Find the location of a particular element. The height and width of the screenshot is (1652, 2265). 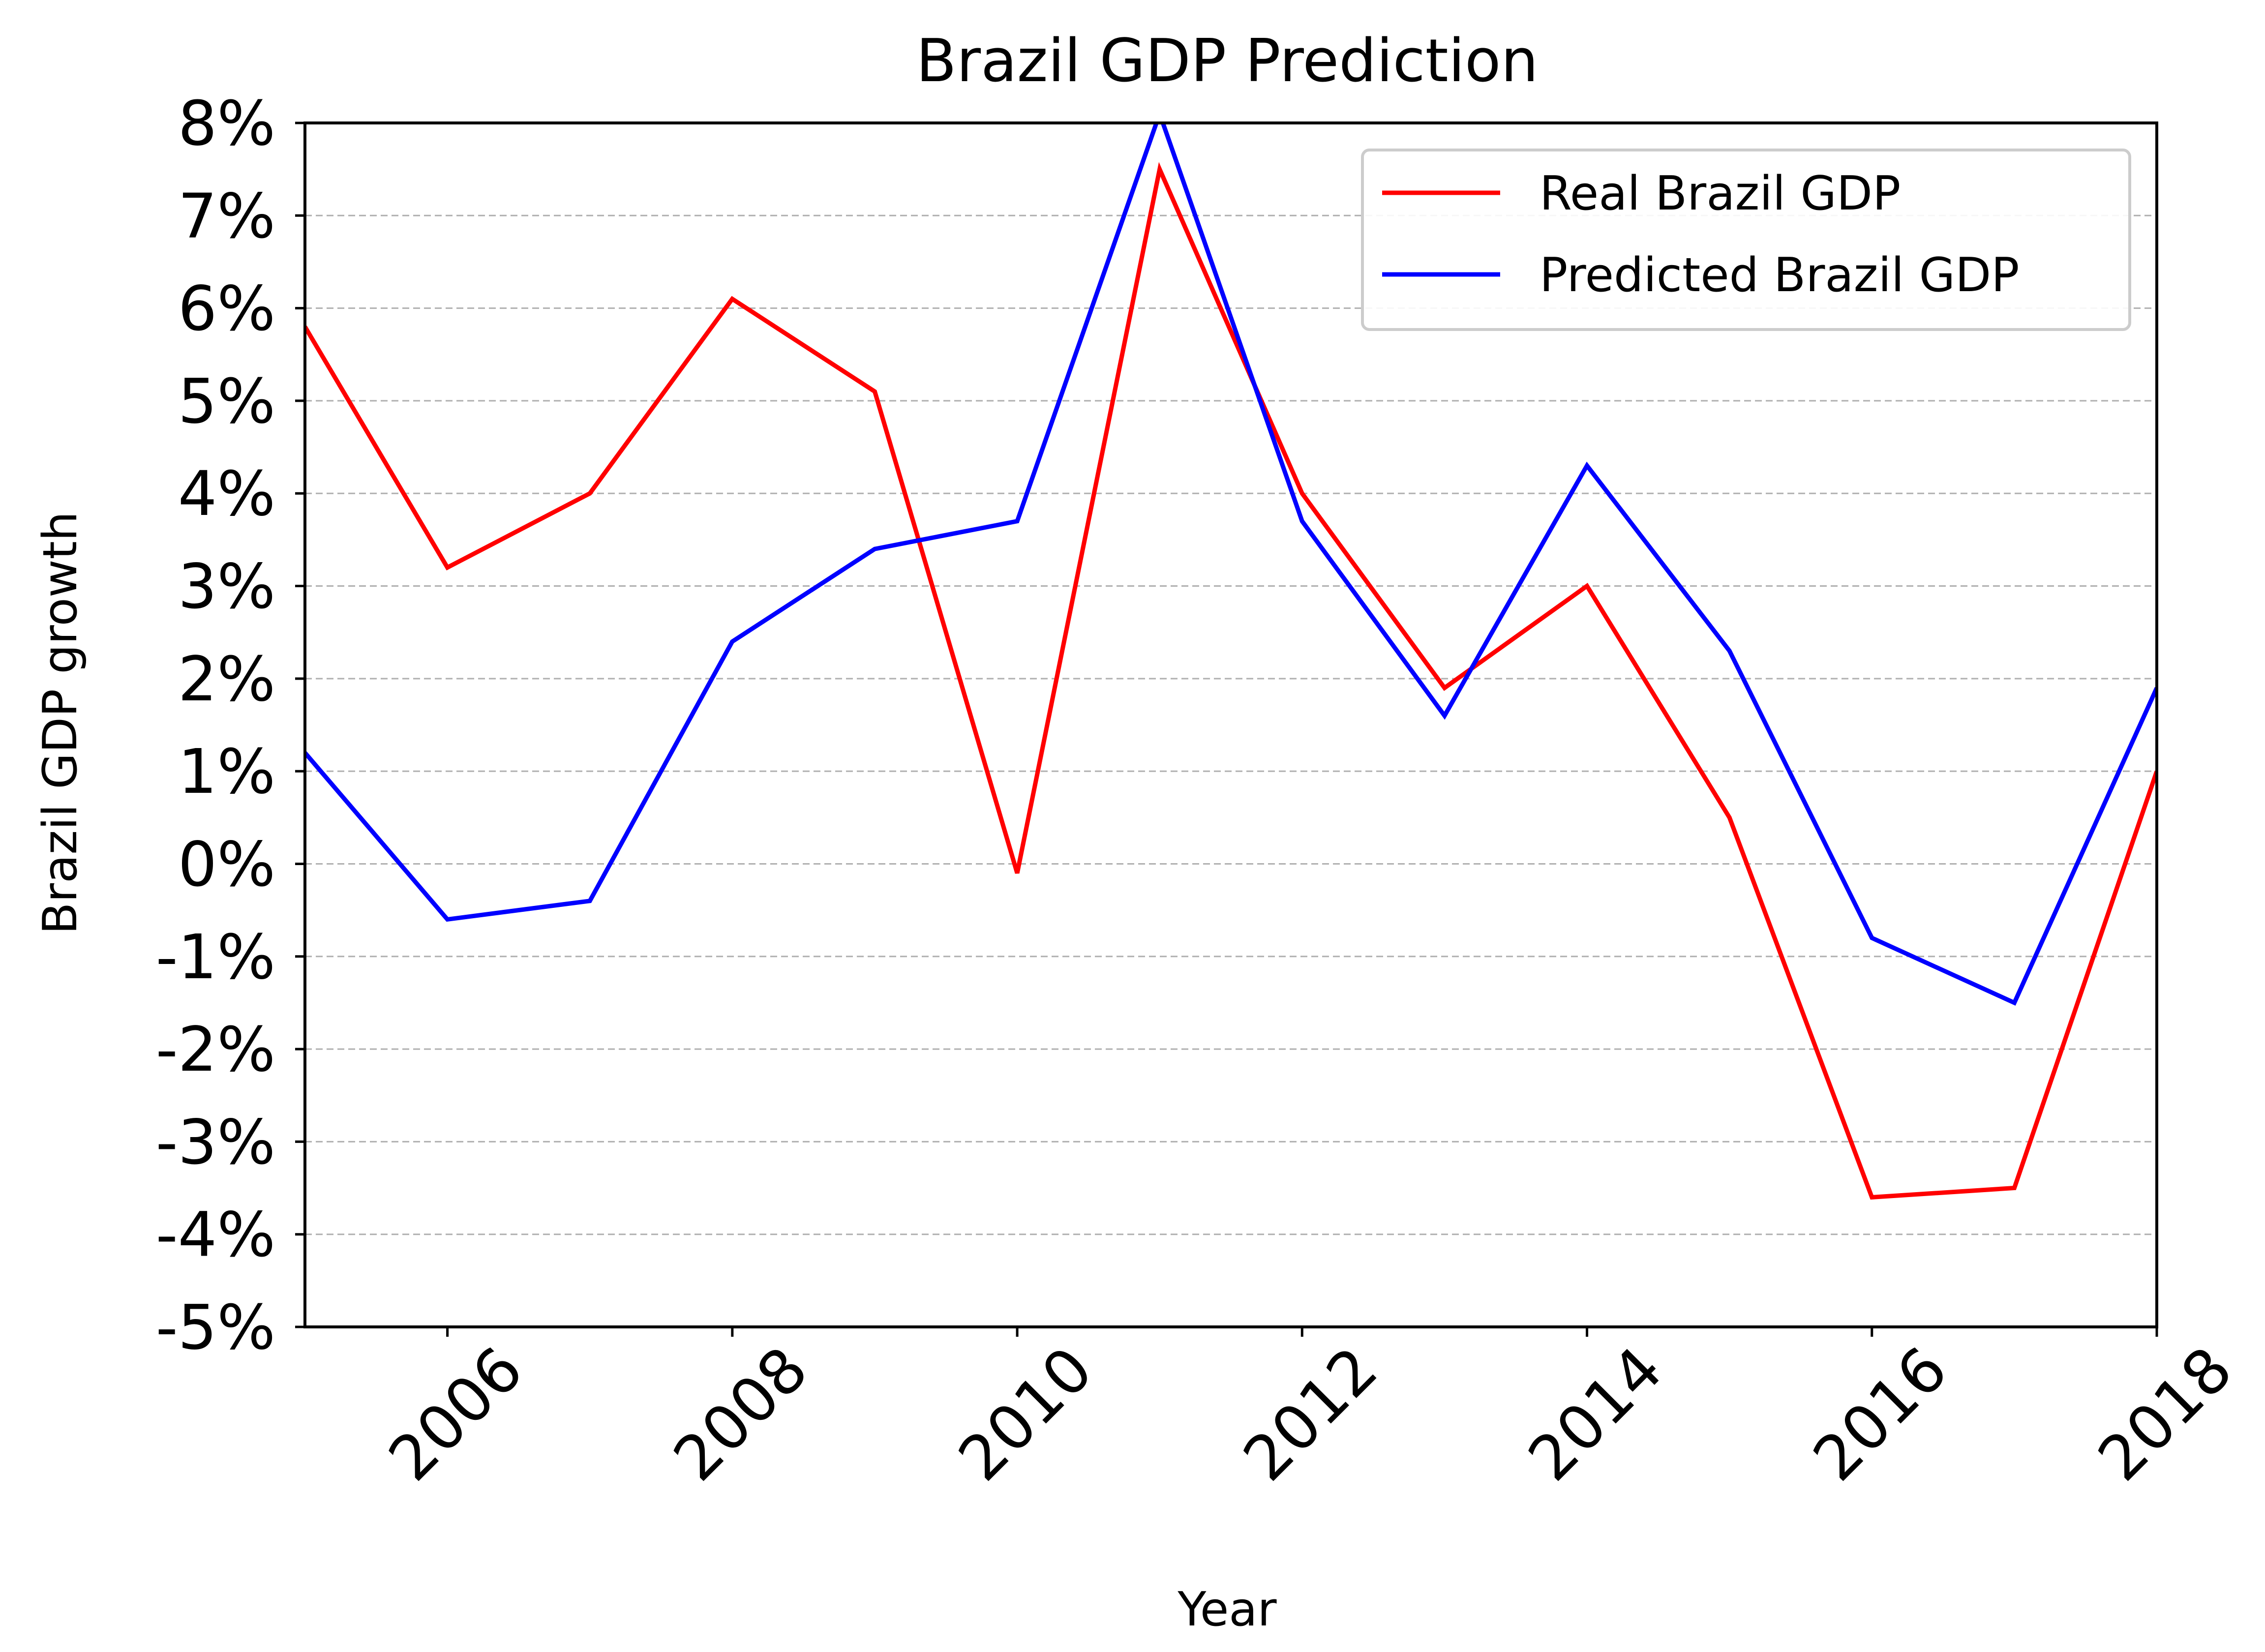

y-tick-label: 4% is located at coordinates (226, 494).